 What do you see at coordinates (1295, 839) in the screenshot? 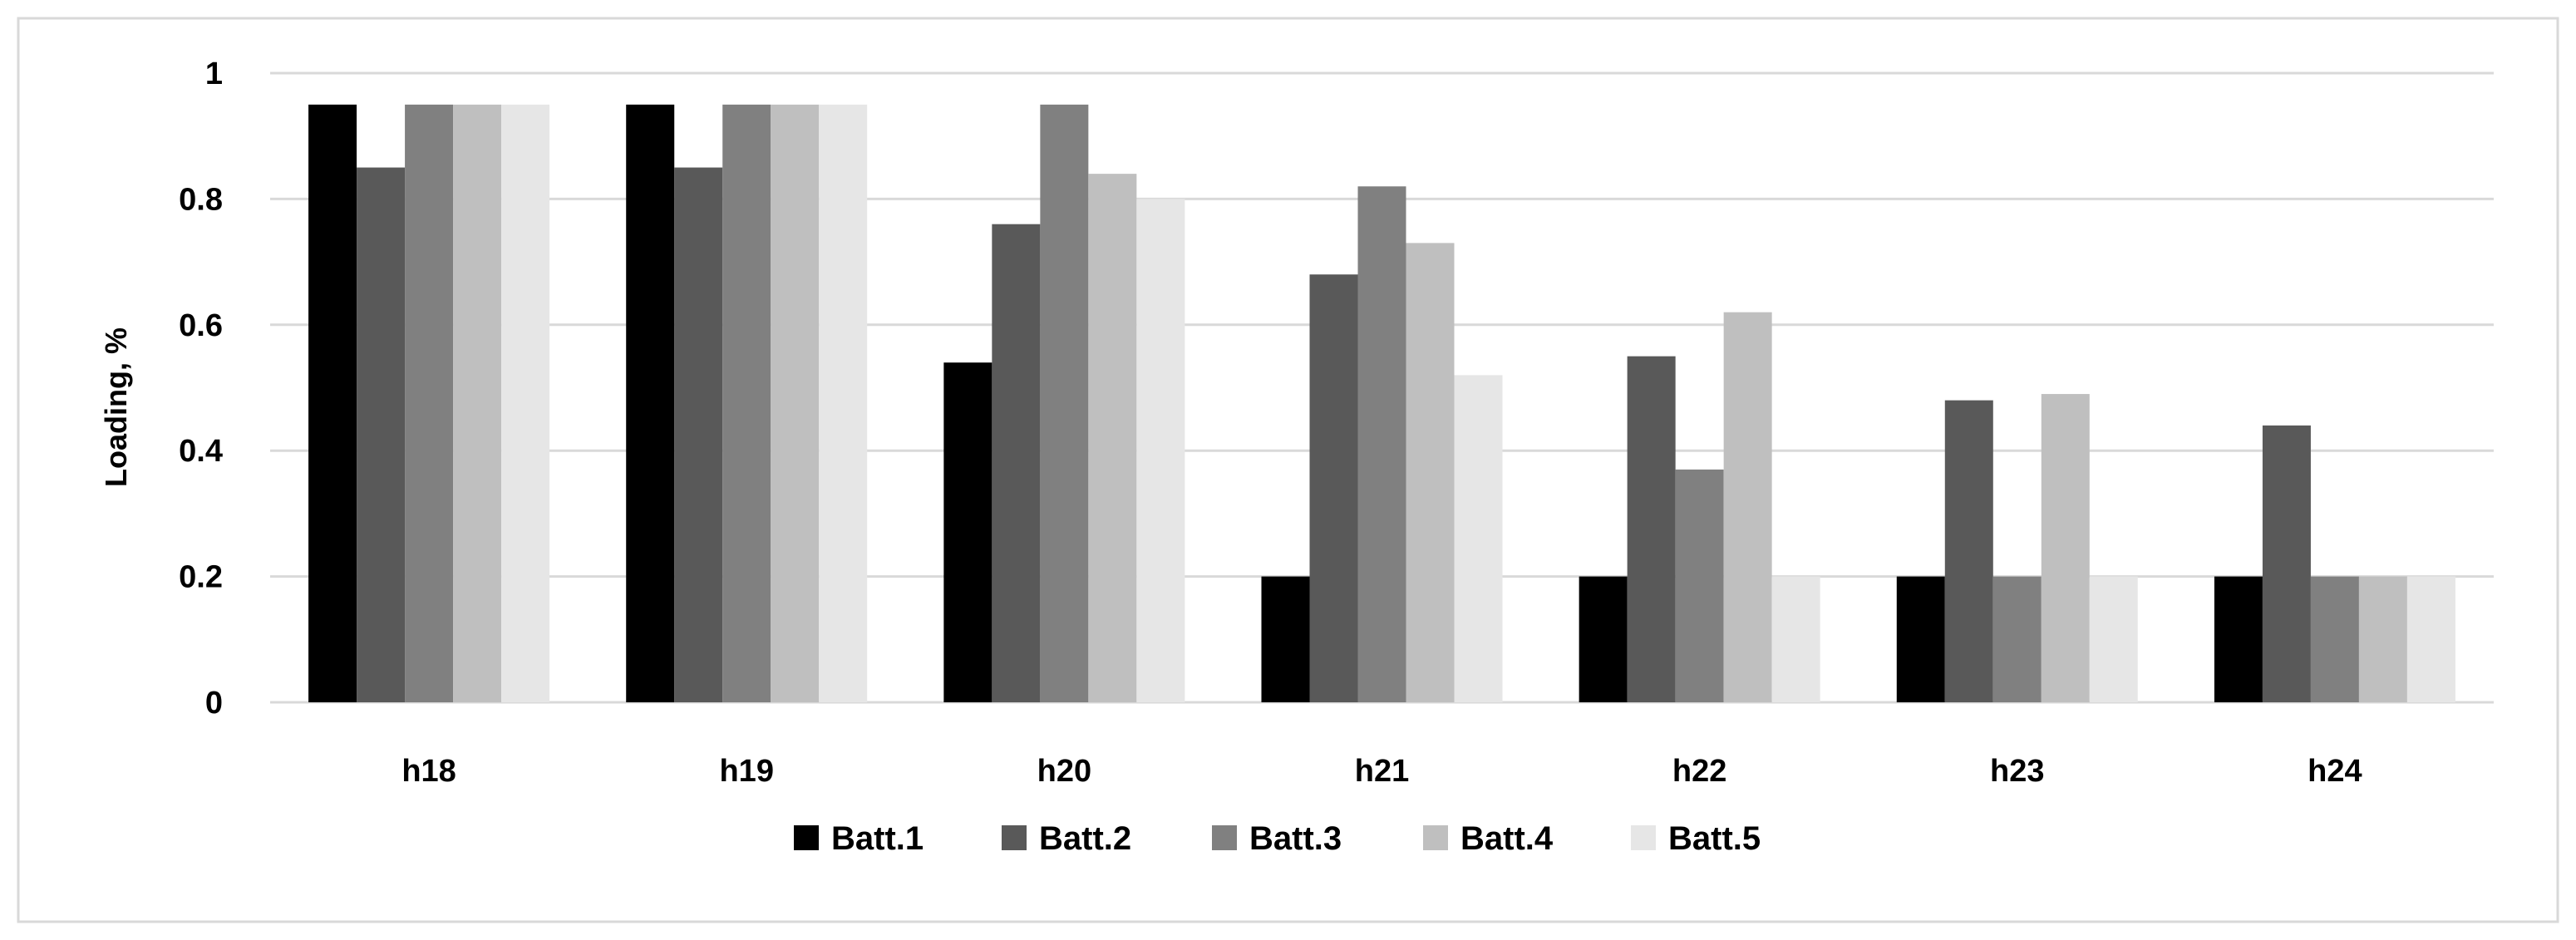
I see `legend-label: Batt.3` at bounding box center [1295, 839].